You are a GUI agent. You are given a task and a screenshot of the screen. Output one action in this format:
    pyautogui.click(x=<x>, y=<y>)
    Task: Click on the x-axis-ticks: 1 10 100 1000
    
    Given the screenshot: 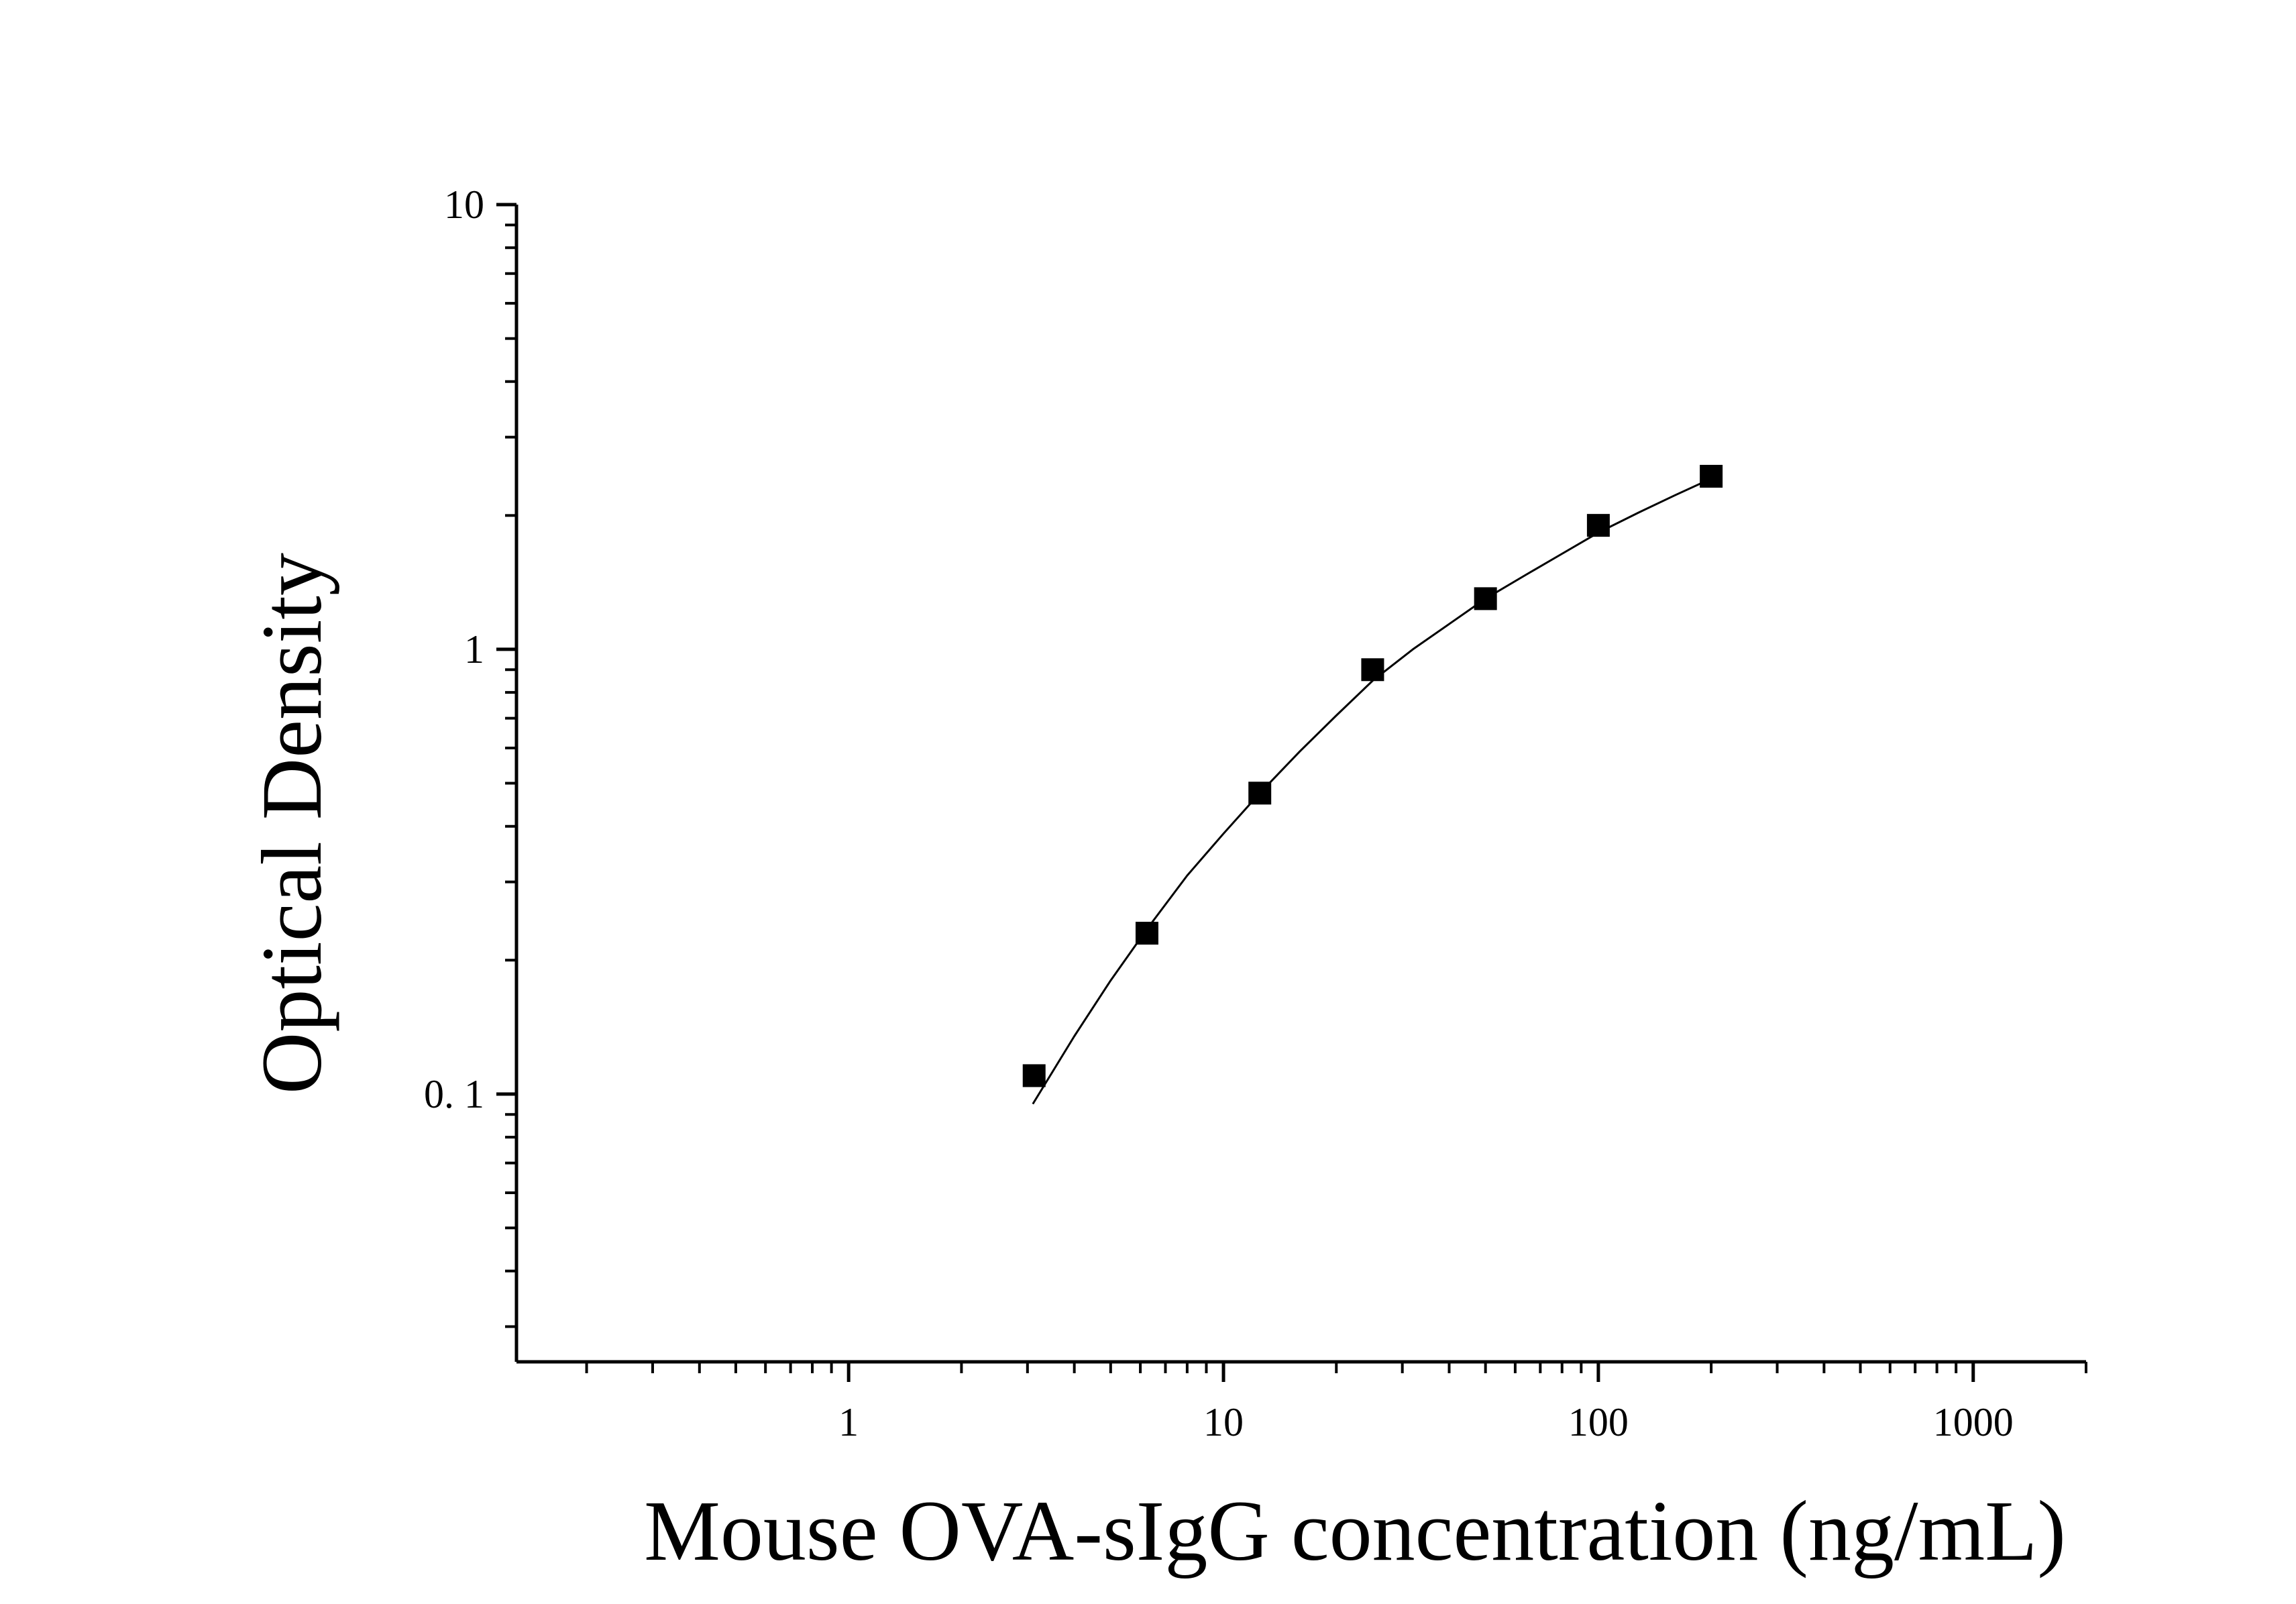 What is the action you would take?
    pyautogui.click(x=1336, y=1403)
    